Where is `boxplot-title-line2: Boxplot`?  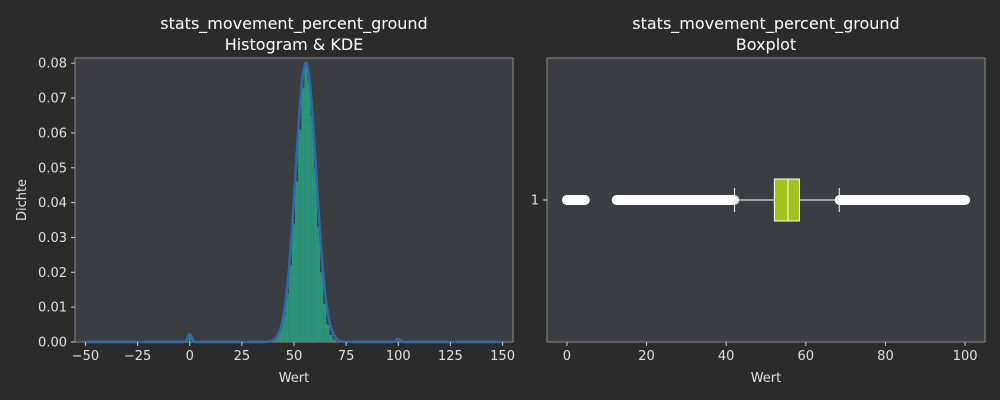
boxplot-title-line2: Boxplot is located at coordinates (766, 44).